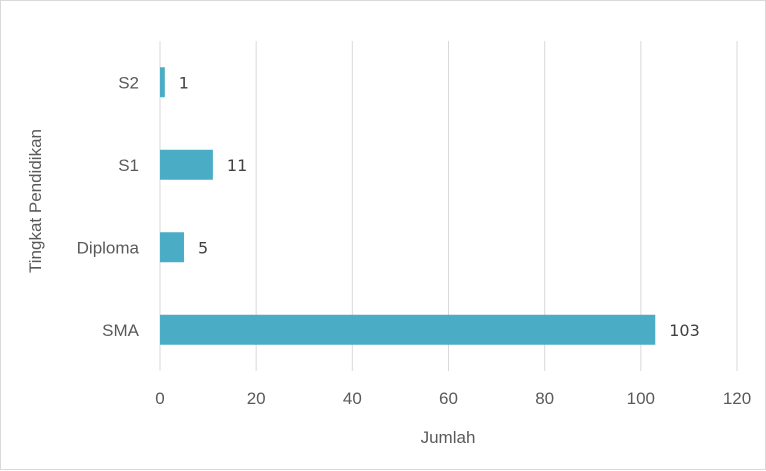 This screenshot has height=471, width=766. Describe the element at coordinates (448, 437) in the screenshot. I see `x-axis-title: Jumlah` at that location.